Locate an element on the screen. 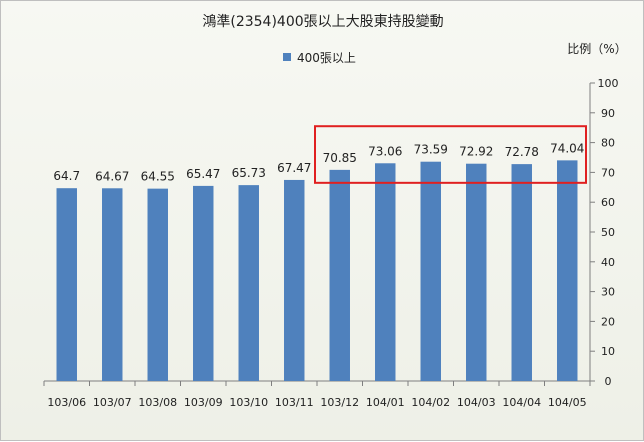 Image resolution: width=644 pixels, height=442 pixels. x-tick-label: 103/08 is located at coordinates (157, 402).